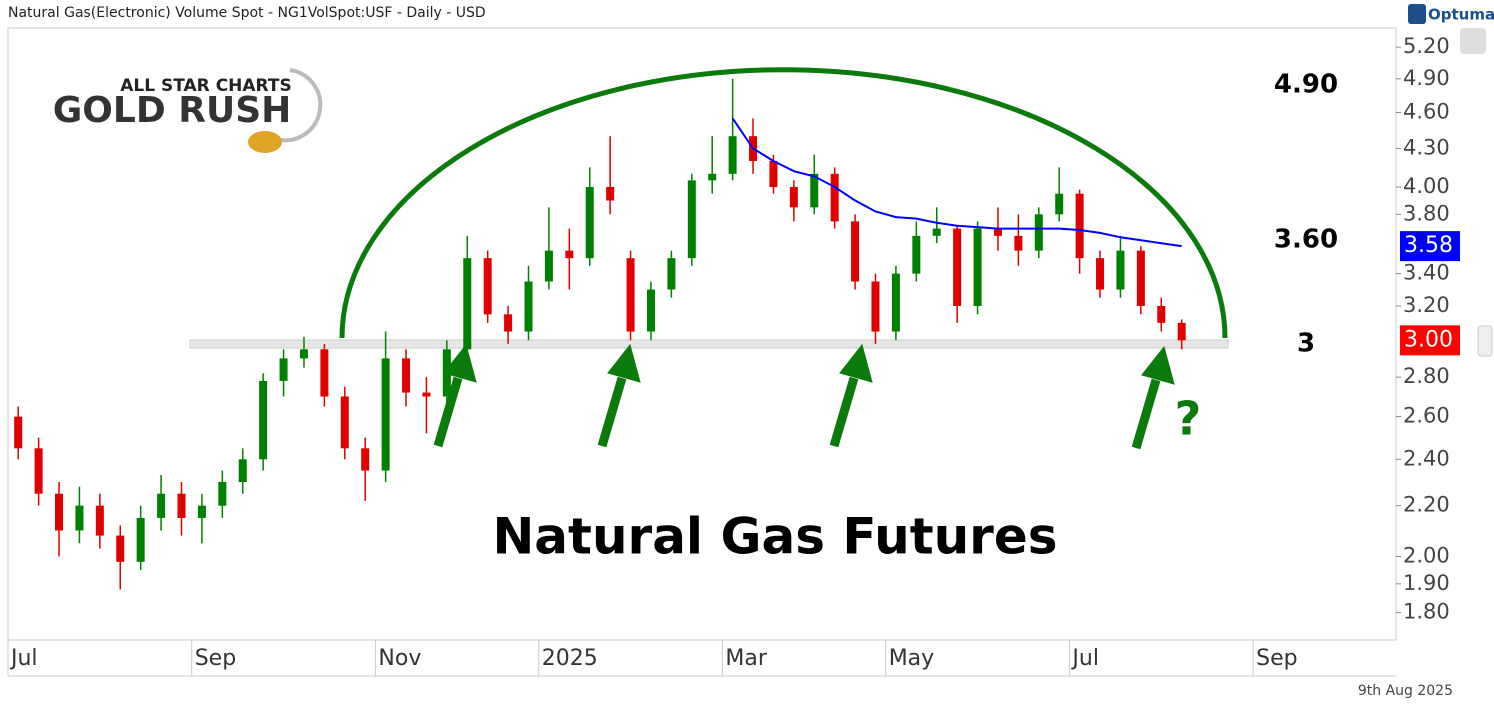 The height and width of the screenshot is (708, 1494). What do you see at coordinates (1426, 458) in the screenshot?
I see `y-tick-label: 2.40` at bounding box center [1426, 458].